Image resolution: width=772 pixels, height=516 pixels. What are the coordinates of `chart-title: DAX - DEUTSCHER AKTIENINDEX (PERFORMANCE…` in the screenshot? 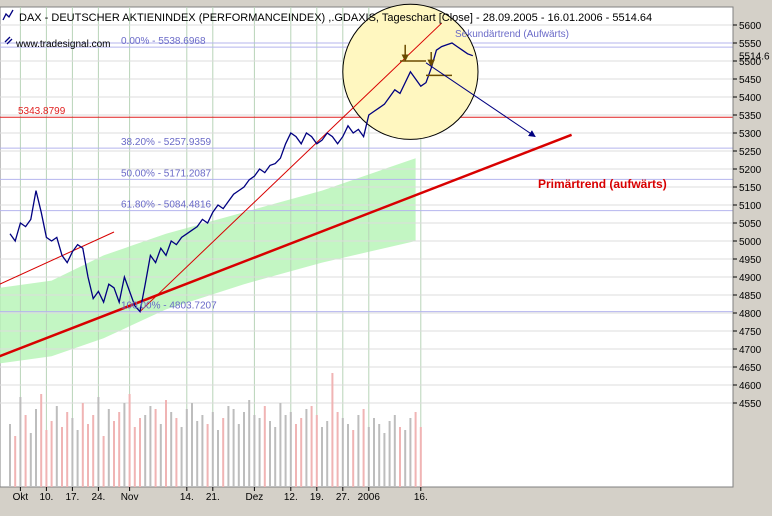 It's located at (335, 18).